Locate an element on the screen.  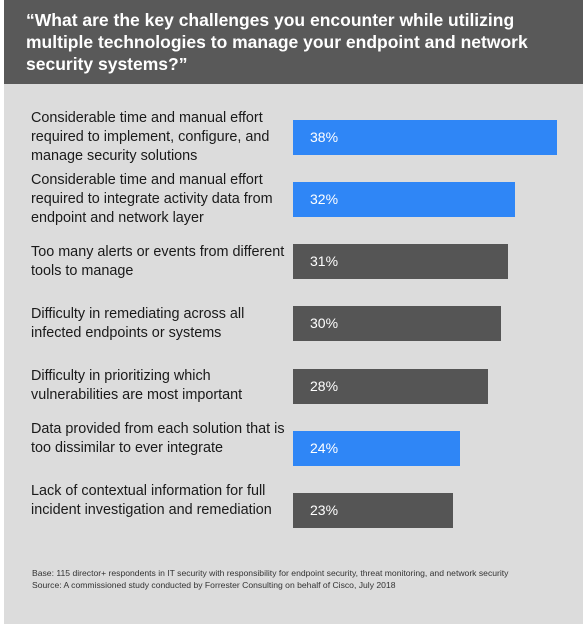
bar: 23% is located at coordinates (373, 511).